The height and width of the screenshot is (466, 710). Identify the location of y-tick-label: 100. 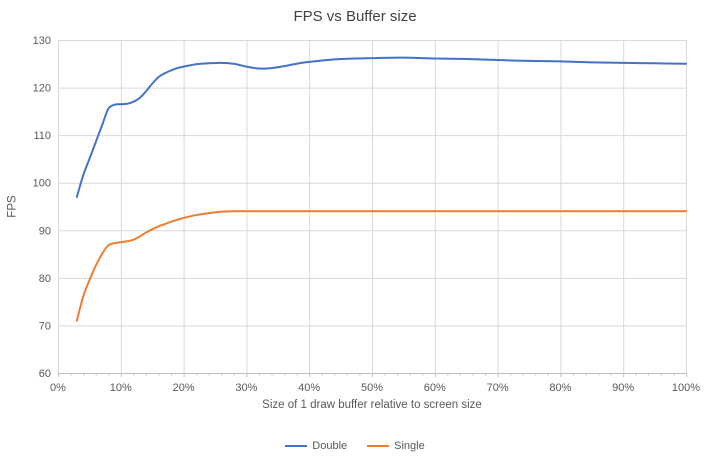
(42, 184).